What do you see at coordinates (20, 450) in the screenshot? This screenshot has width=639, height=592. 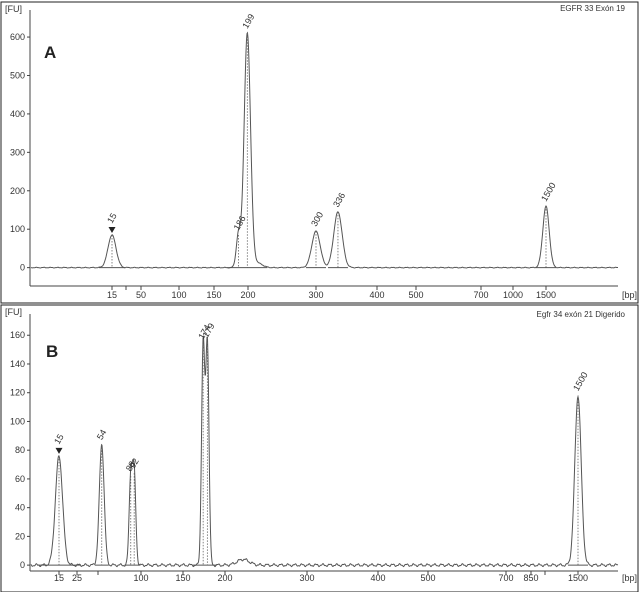 I see `y-tick-label: 80` at bounding box center [20, 450].